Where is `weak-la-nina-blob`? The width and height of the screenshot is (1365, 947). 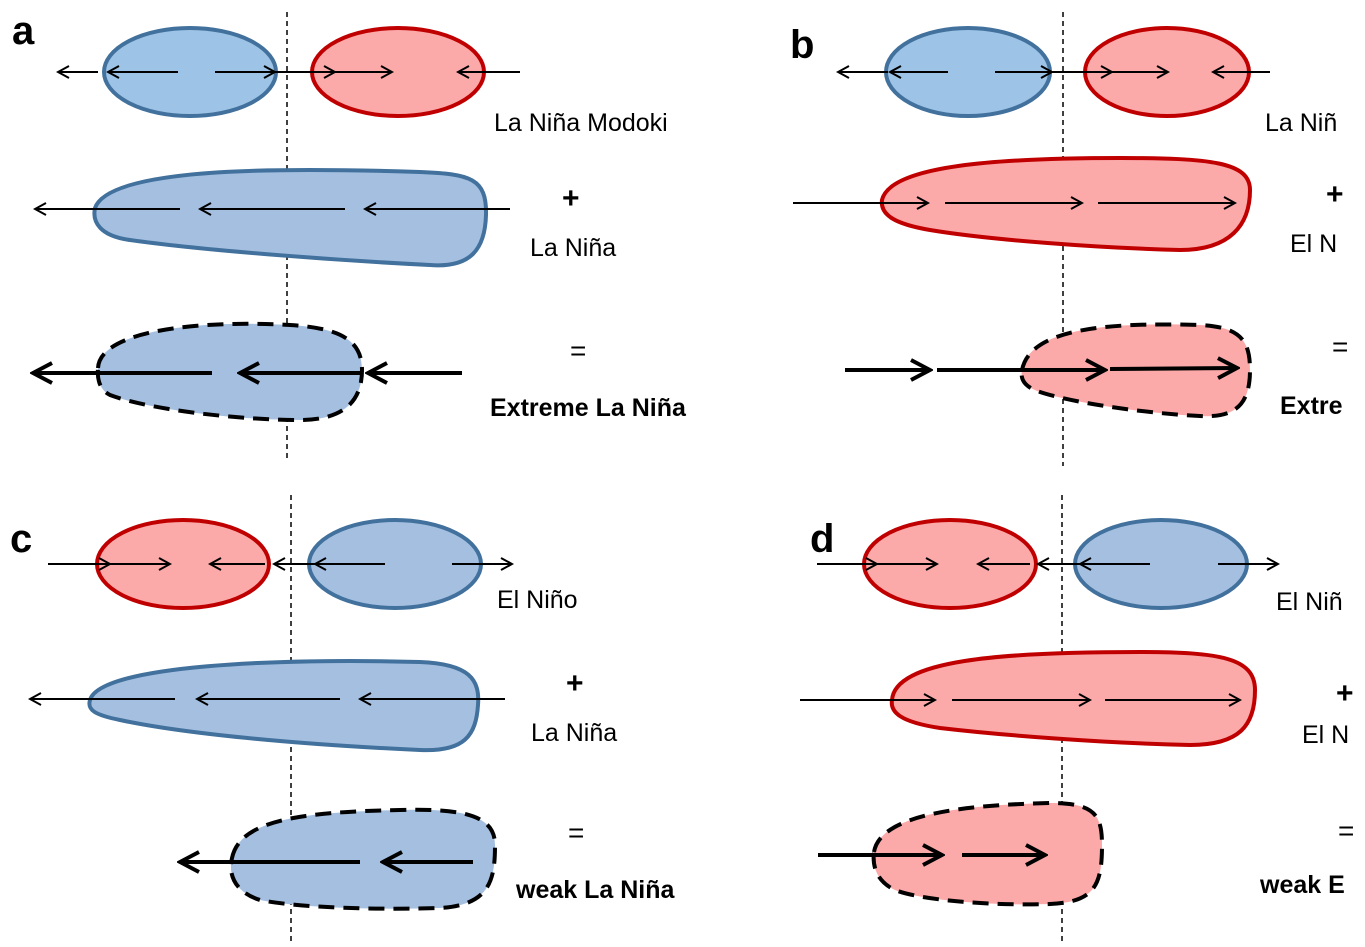
weak-la-nina-blob is located at coordinates (363, 859).